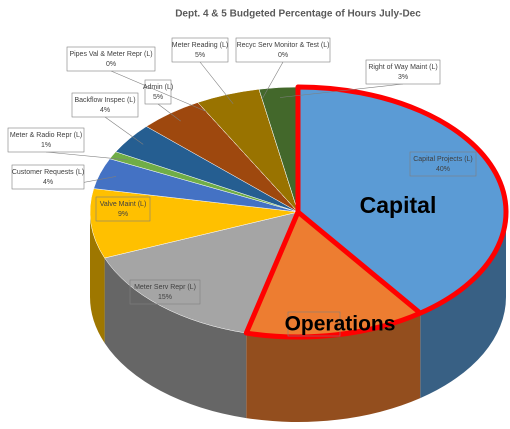  What do you see at coordinates (443, 169) in the screenshot?
I see `value-label: 40%` at bounding box center [443, 169].